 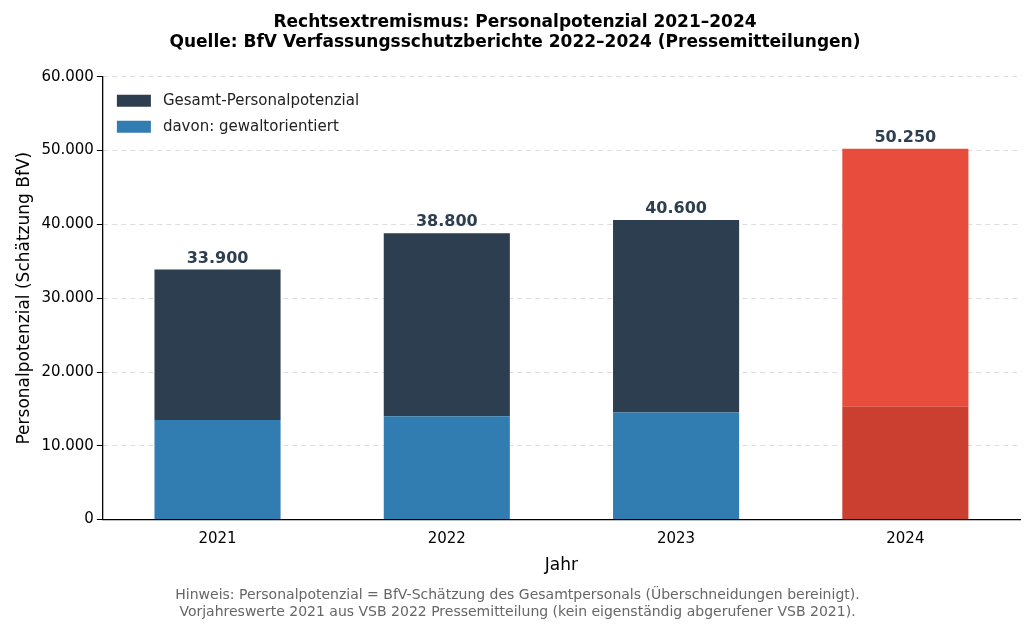 I want to click on y-tick-label: 50.000, so click(x=67, y=149).